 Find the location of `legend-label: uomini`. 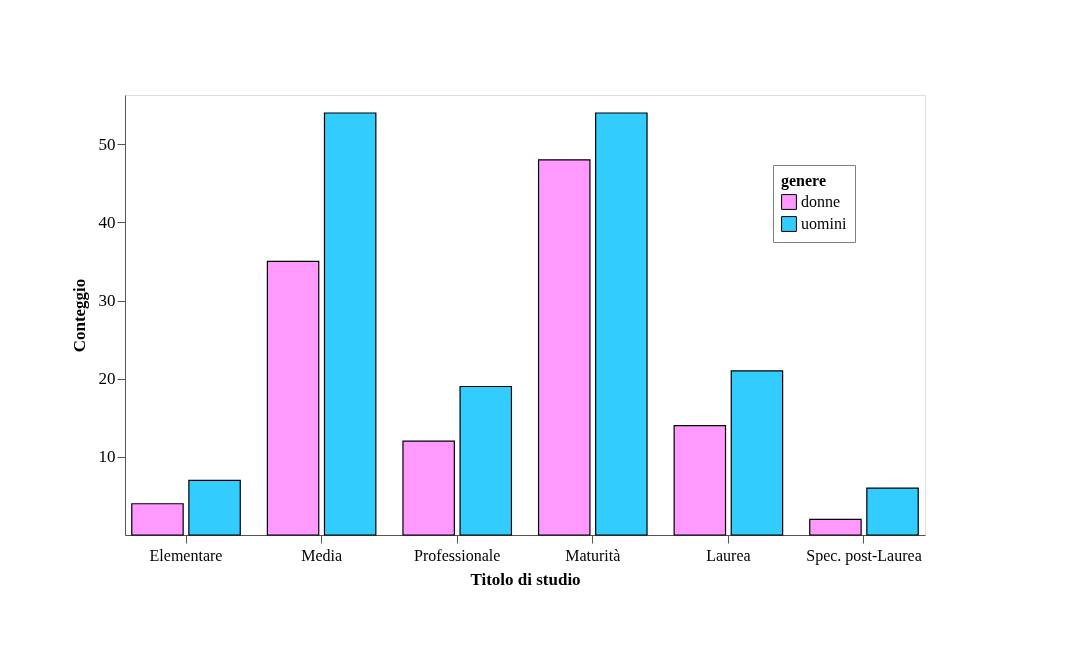

legend-label: uomini is located at coordinates (824, 223).